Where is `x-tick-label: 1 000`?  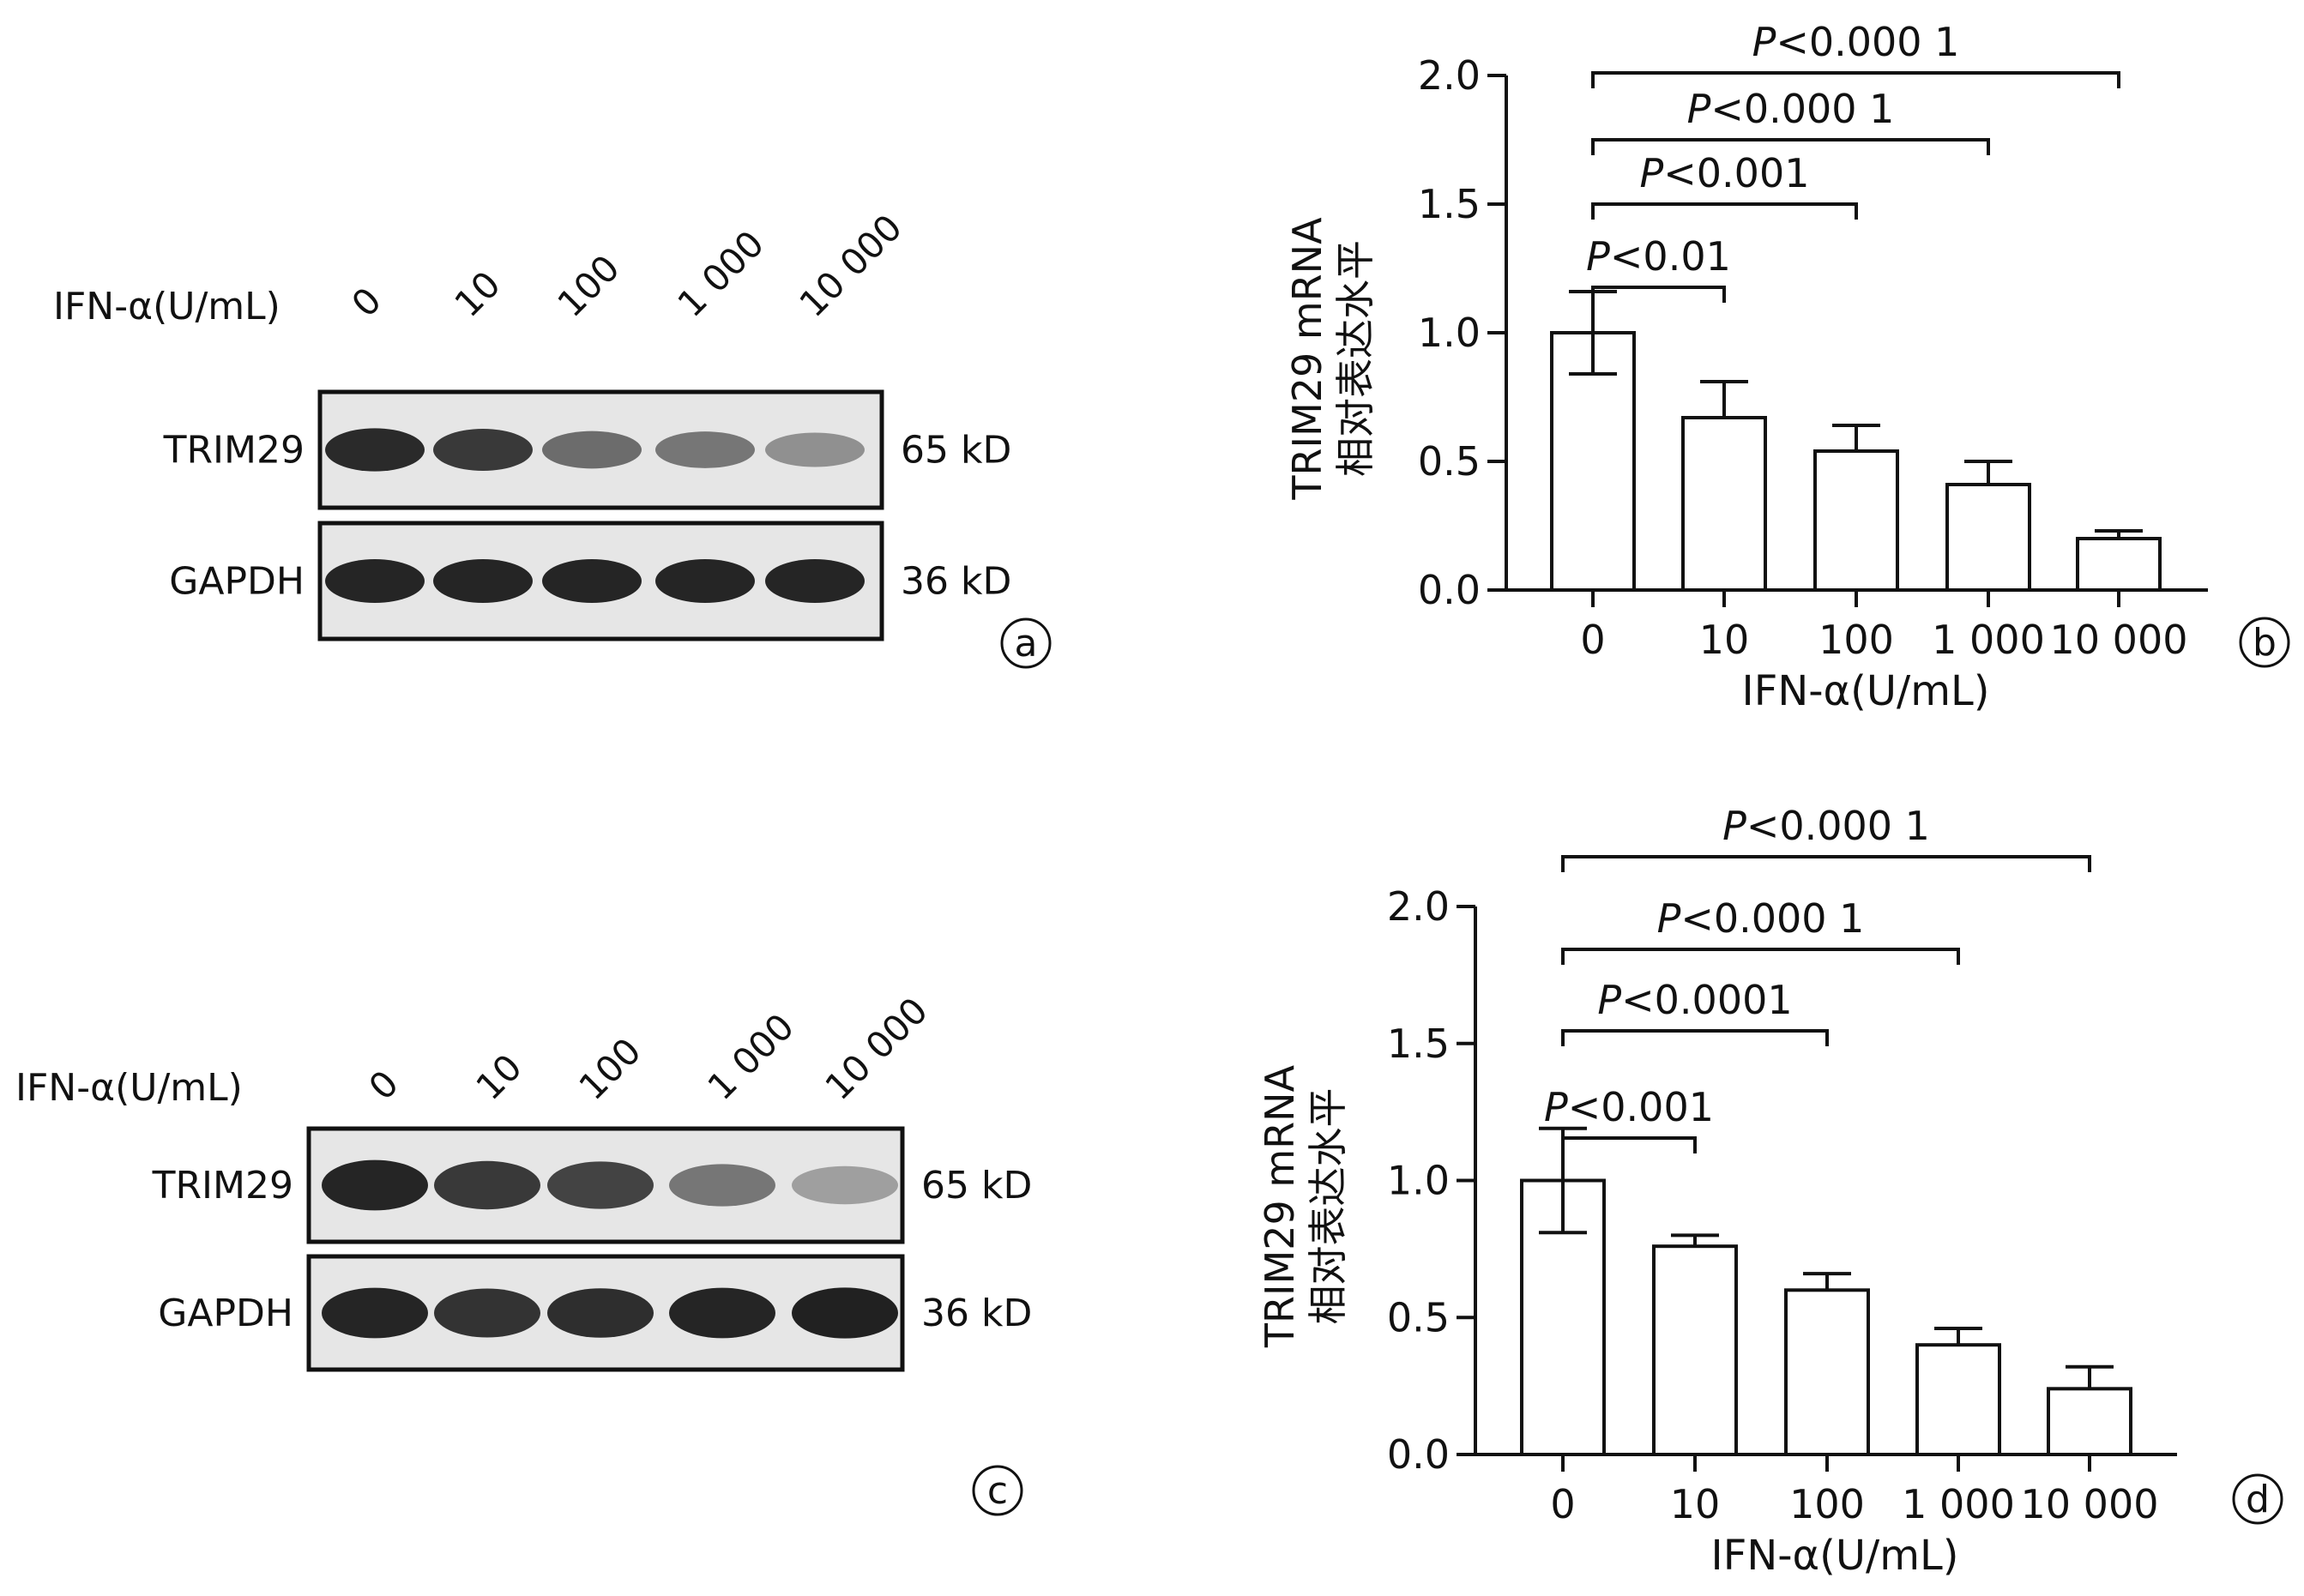 x-tick-label: 1 000 is located at coordinates (1988, 640).